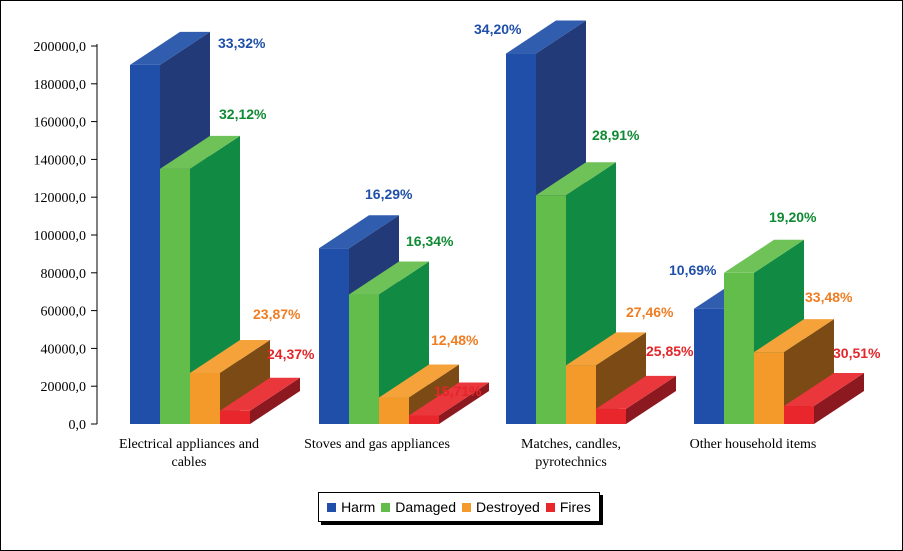 This screenshot has height=551, width=903. What do you see at coordinates (389, 194) in the screenshot?
I see `data-label-harm: 16,29%` at bounding box center [389, 194].